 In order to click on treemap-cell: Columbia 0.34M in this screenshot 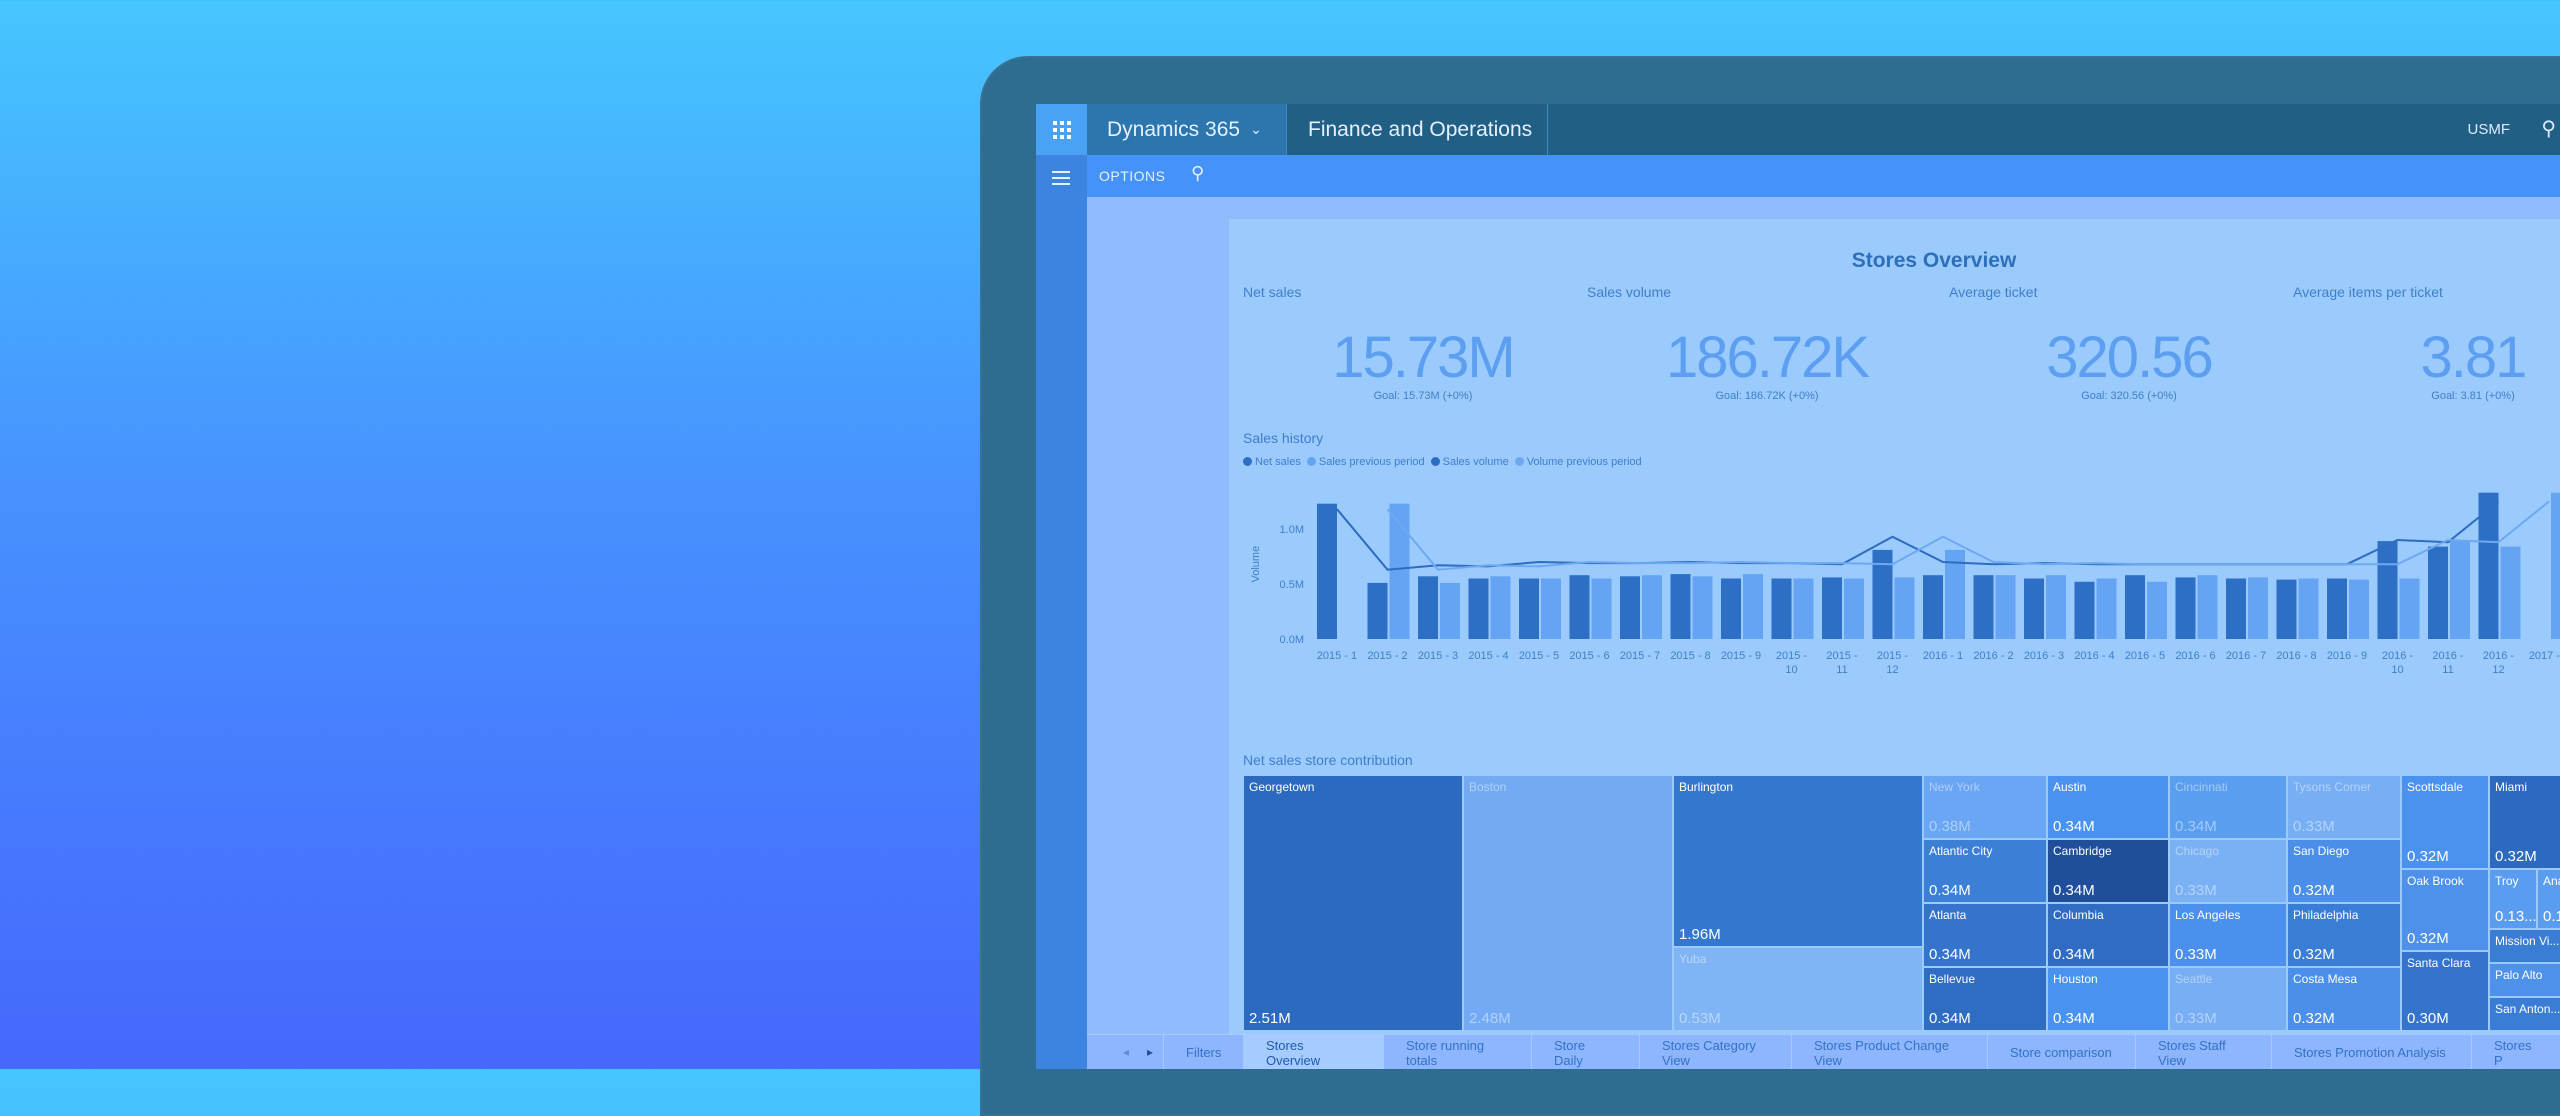, I will do `click(2108, 935)`.